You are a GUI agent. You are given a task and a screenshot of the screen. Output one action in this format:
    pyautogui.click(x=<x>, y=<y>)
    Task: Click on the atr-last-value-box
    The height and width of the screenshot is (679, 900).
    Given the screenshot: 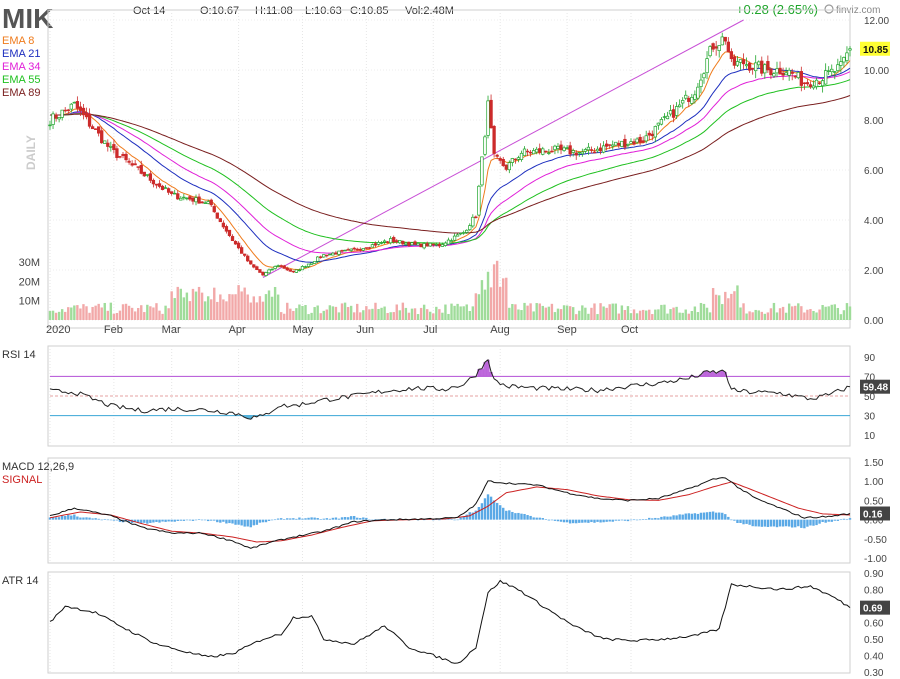 What is the action you would take?
    pyautogui.click(x=875, y=607)
    